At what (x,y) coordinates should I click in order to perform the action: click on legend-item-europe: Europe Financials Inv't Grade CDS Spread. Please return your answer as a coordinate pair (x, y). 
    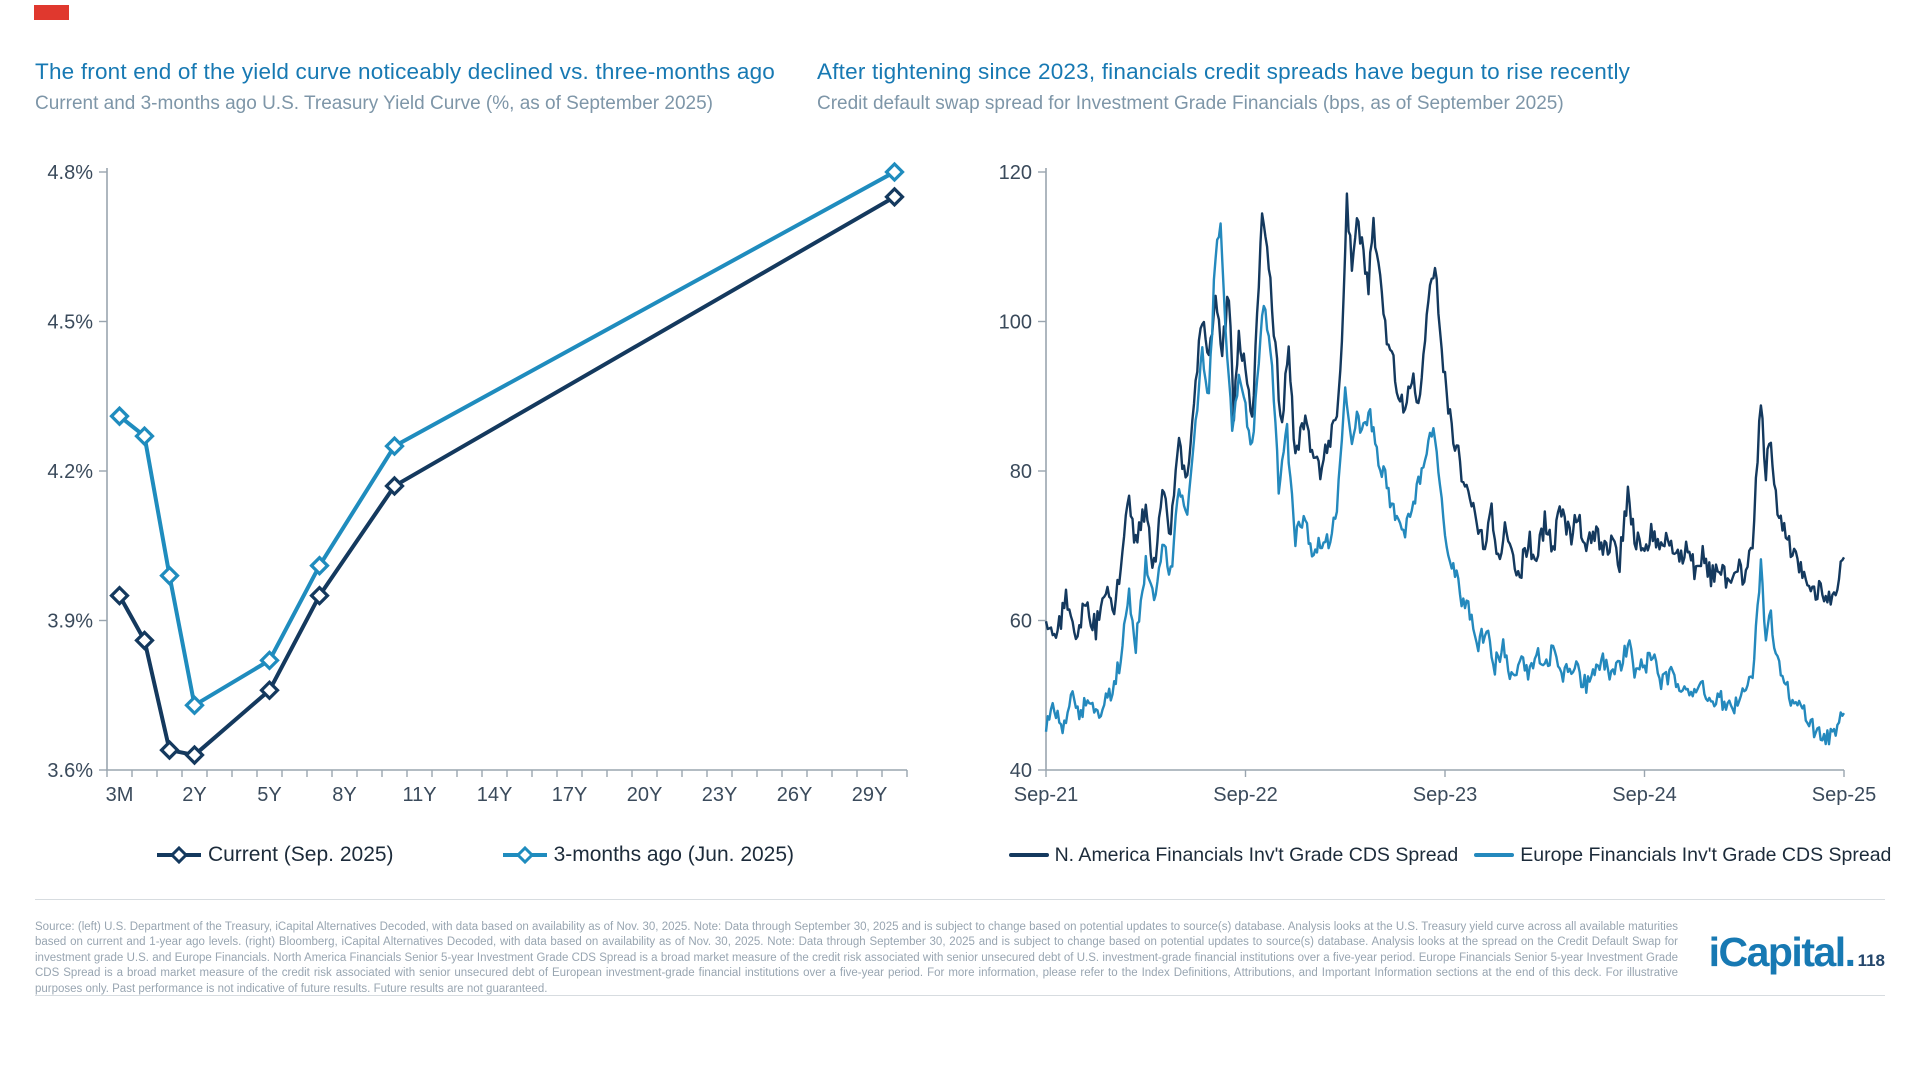
    Looking at the image, I should click on (1682, 855).